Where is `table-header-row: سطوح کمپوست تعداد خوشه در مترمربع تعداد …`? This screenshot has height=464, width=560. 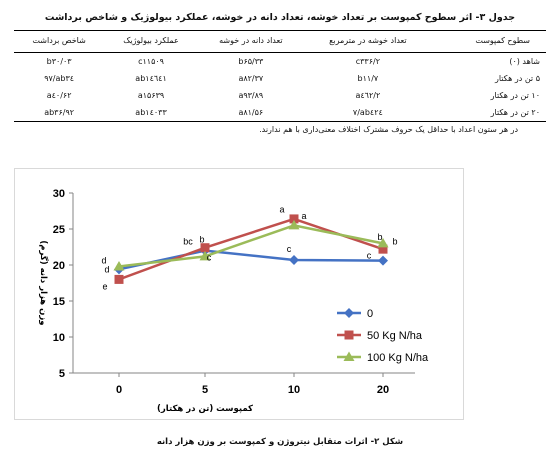
table-header-row: سطوح کمپوست تعداد خوشه در مترمربع تعداد … is located at coordinates (280, 41).